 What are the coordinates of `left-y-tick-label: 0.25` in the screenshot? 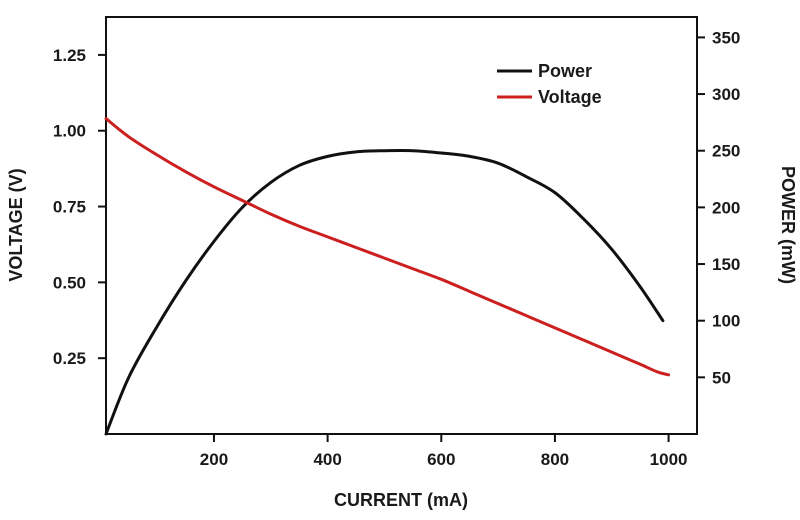 It's located at (69, 358).